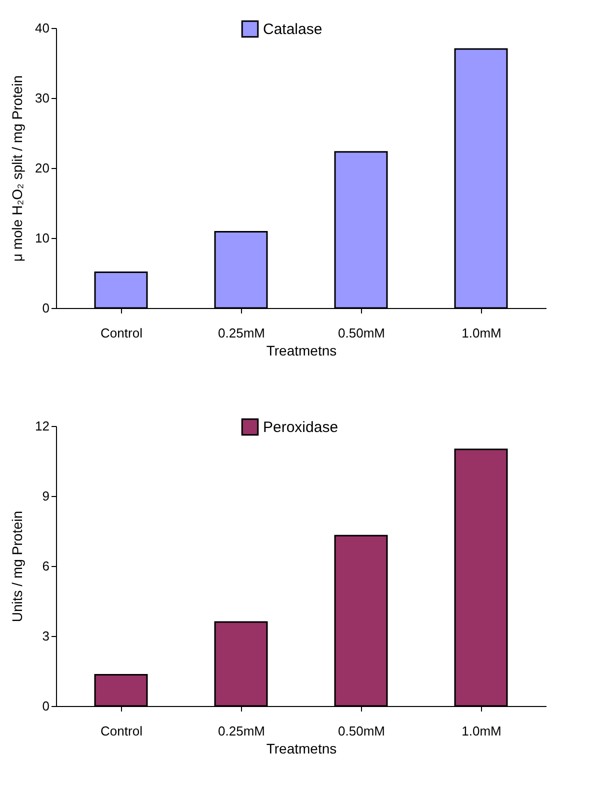  What do you see at coordinates (42, 426) in the screenshot?
I see `y-tick-label: 12` at bounding box center [42, 426].